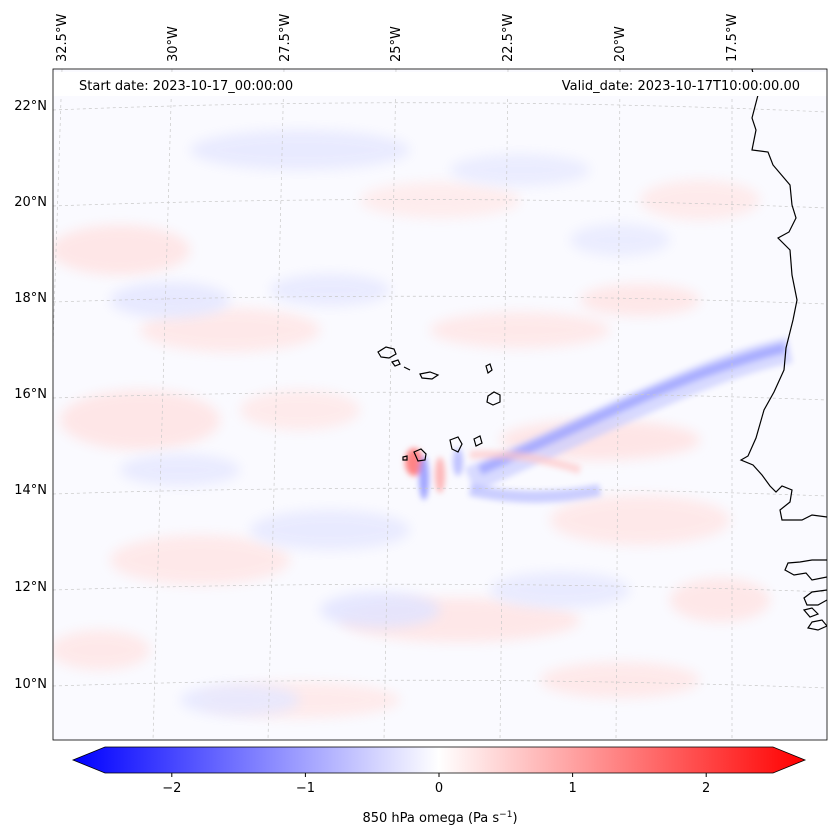 The image size is (837, 839). What do you see at coordinates (173, 44) in the screenshot?
I see `lon-label: 30°W` at bounding box center [173, 44].